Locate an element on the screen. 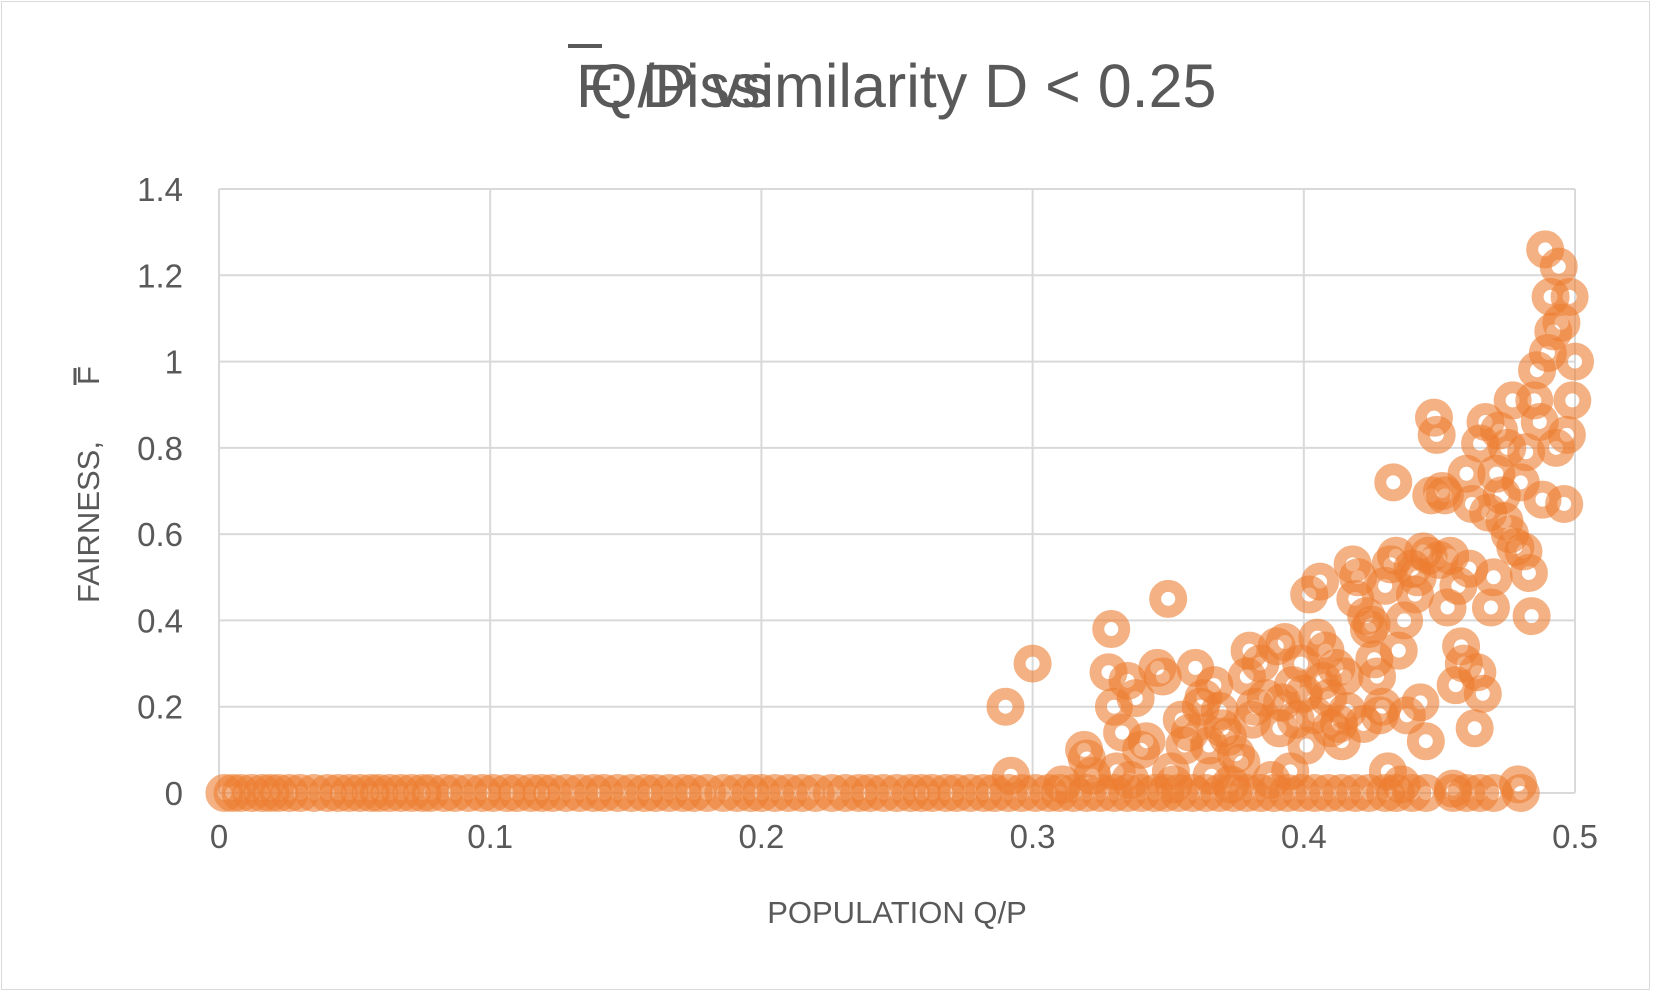  y-axis-title-group: FAIRNESS, F is located at coordinates (88, 484).